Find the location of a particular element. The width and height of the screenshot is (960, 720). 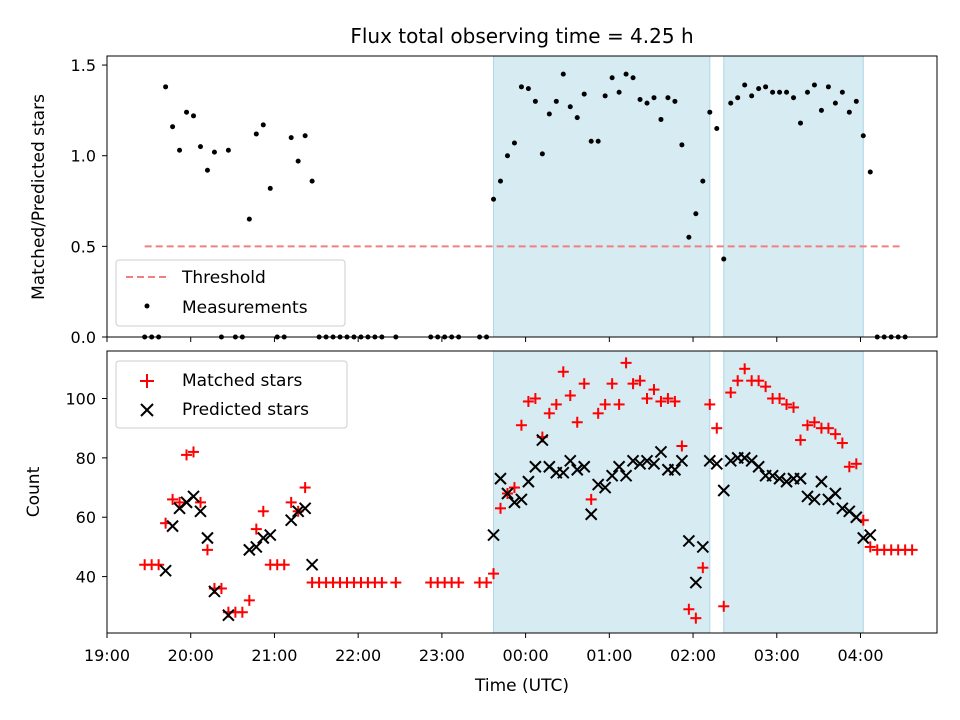

legend-matched-label: Matched stars is located at coordinates (242, 381).